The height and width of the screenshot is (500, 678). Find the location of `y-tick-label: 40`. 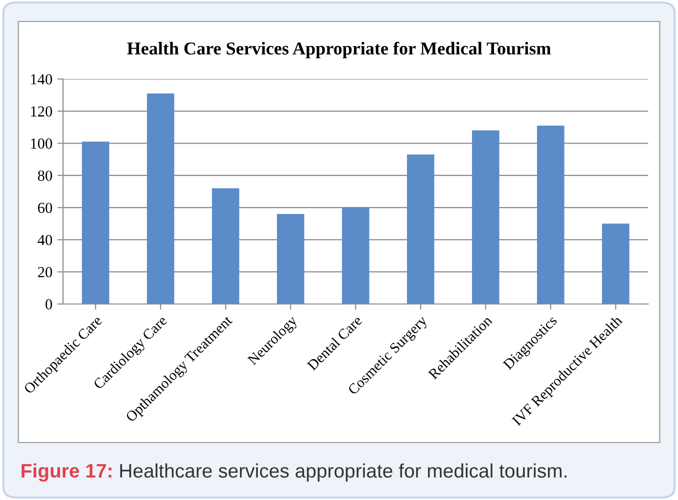

y-tick-label: 40 is located at coordinates (45, 240).